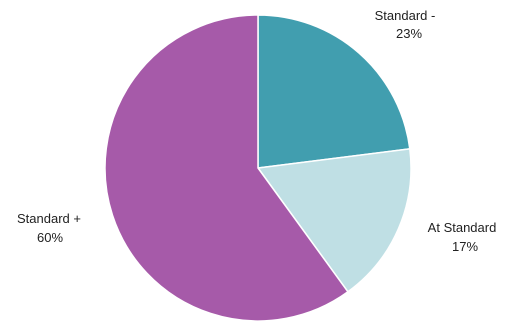 Image resolution: width=512 pixels, height=322 pixels. What do you see at coordinates (50, 237) in the screenshot?
I see `slice-label-standard-plus-value: 60%` at bounding box center [50, 237].